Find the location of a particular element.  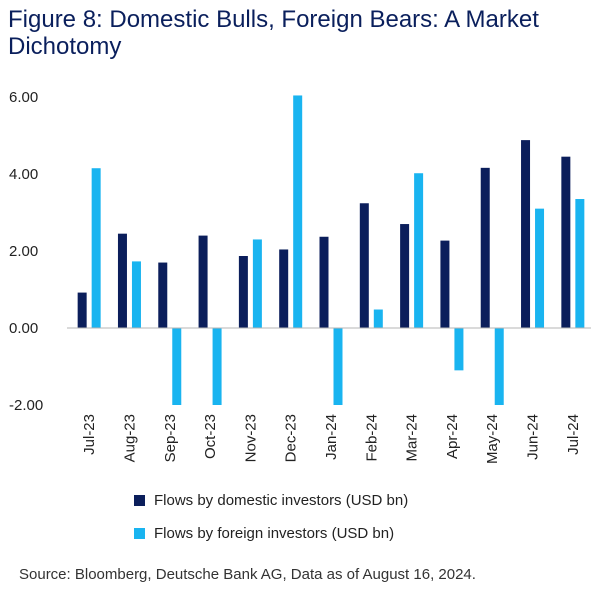

x-tick-label: Oct-23 is located at coordinates (210, 436).